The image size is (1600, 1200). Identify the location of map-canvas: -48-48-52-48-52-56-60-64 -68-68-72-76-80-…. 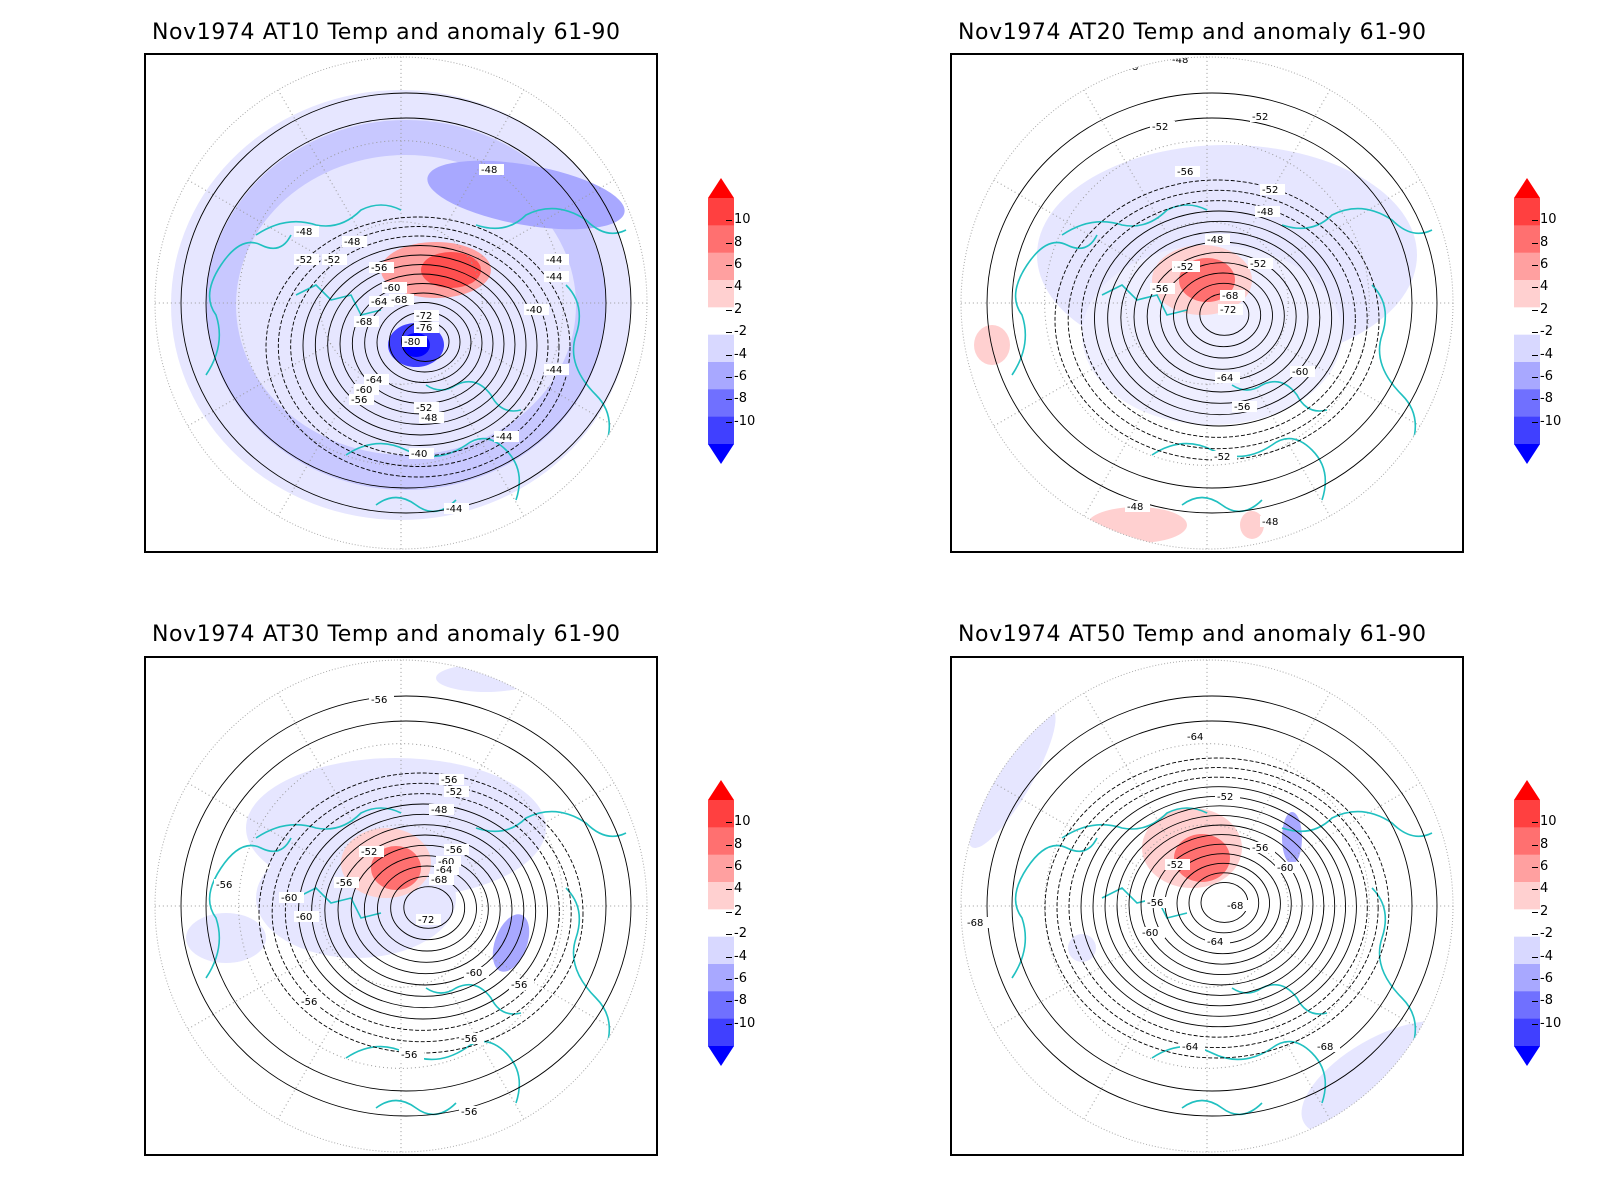
(401, 303).